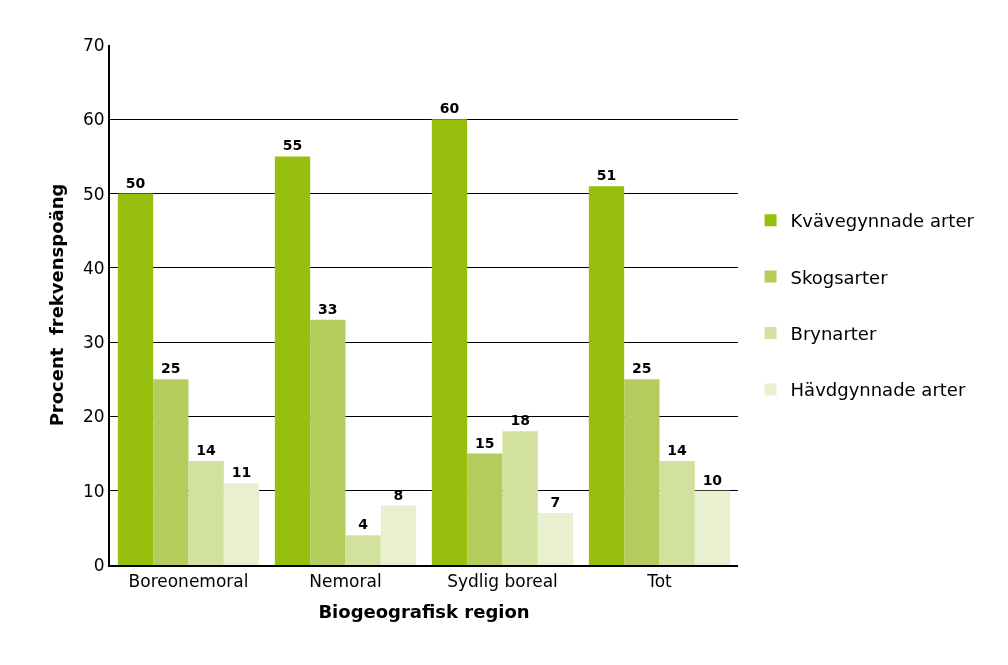 The image size is (1008, 665). Describe the element at coordinates (93, 193) in the screenshot. I see `y-tick-label: 50` at that location.